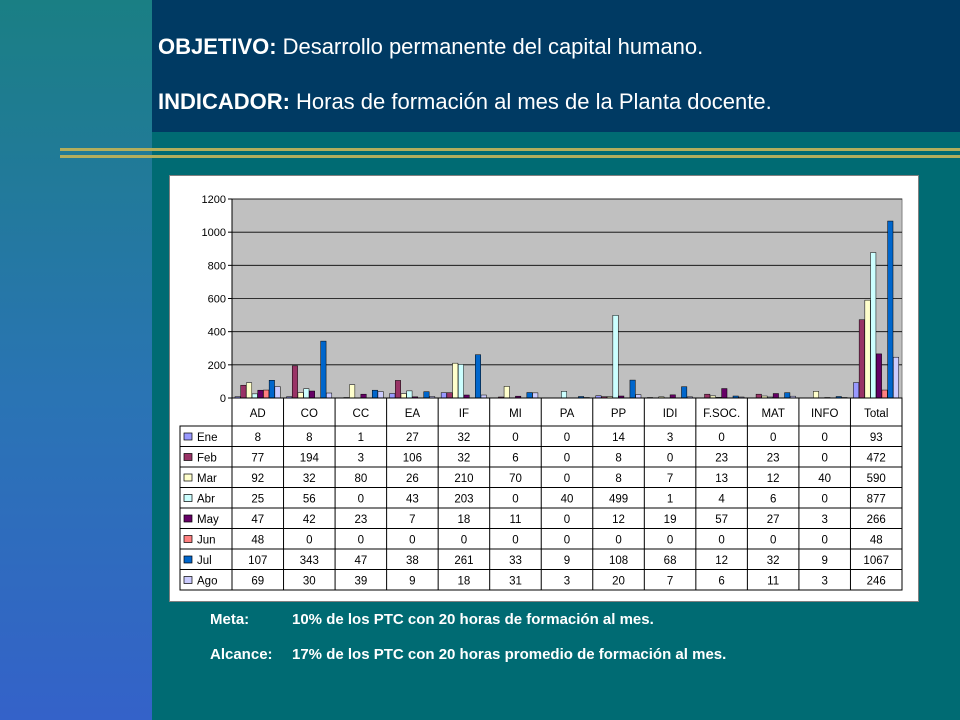 Image resolution: width=960 pixels, height=720 pixels. Describe the element at coordinates (188, 498) in the screenshot. I see `legend-key-abr` at that location.